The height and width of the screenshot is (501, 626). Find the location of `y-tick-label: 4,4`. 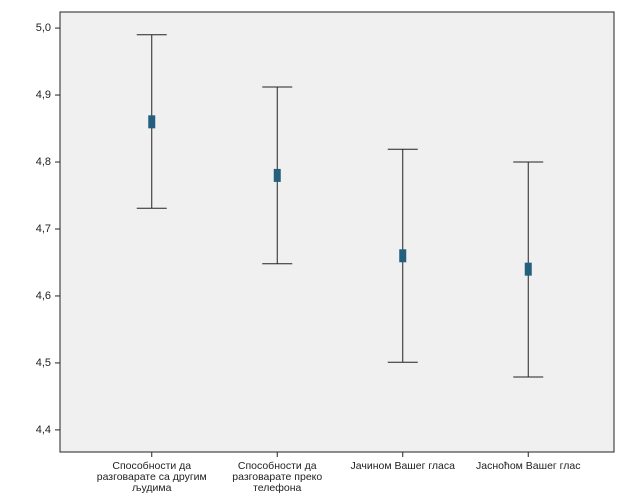

y-tick-label: 4,4 is located at coordinates (43, 430).